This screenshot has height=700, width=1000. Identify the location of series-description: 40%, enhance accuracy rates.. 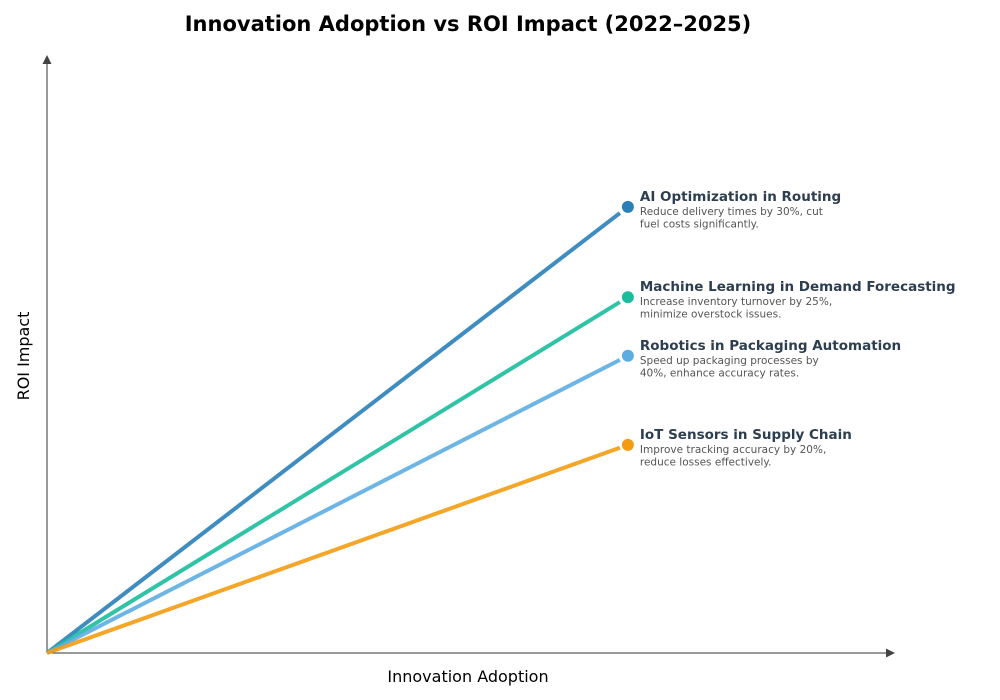
(719, 373).